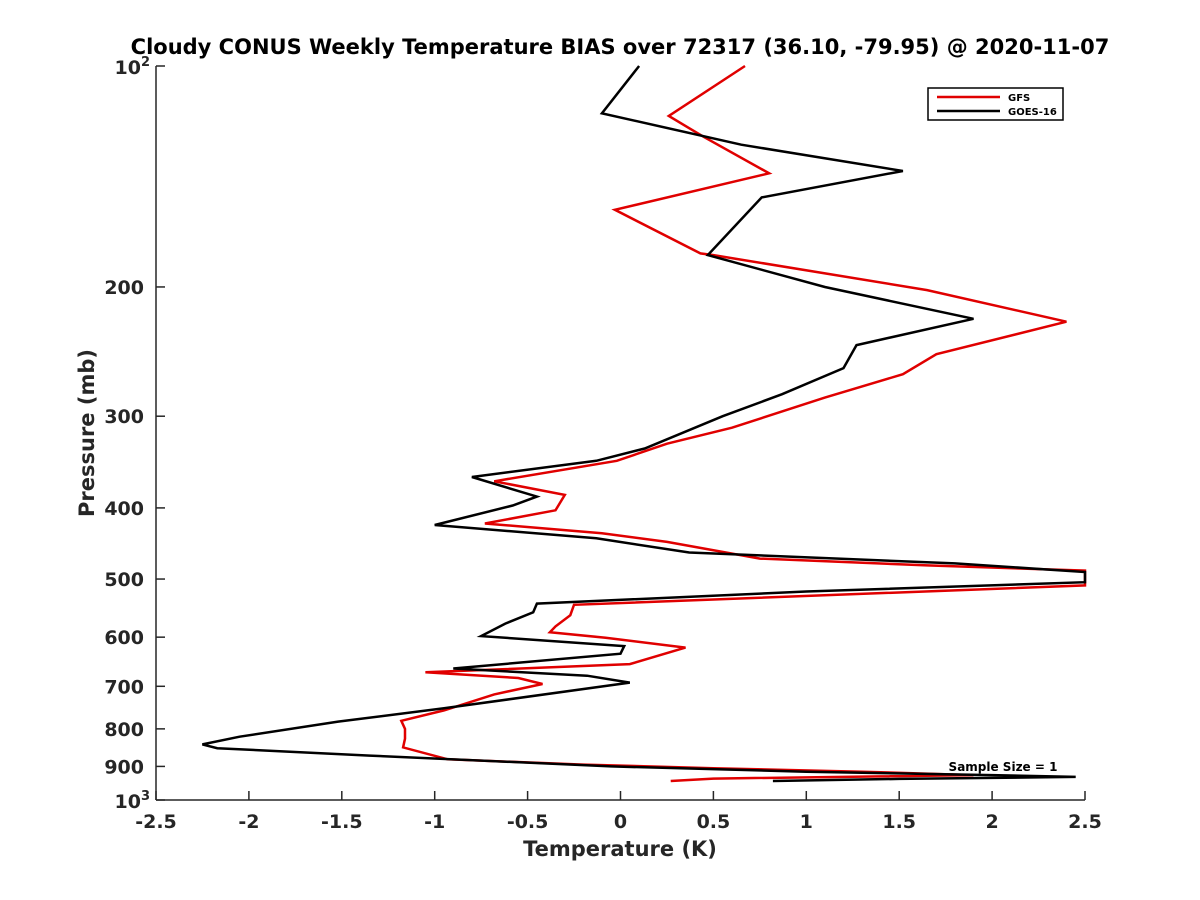 This screenshot has height=900, width=1200. I want to click on y-tick-label: 700, so click(124, 687).